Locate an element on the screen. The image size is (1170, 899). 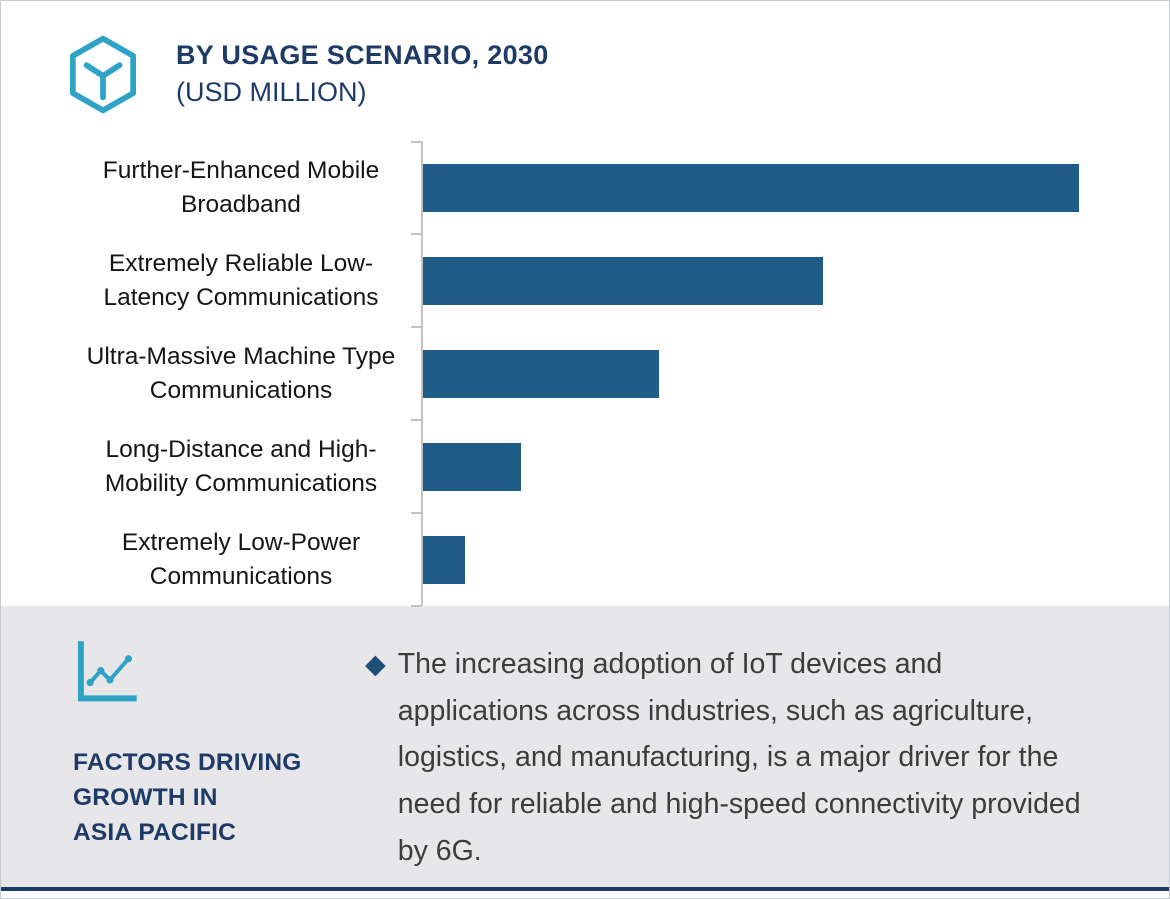
chart-row: Extremely Low-Power Communications is located at coordinates (596, 559).